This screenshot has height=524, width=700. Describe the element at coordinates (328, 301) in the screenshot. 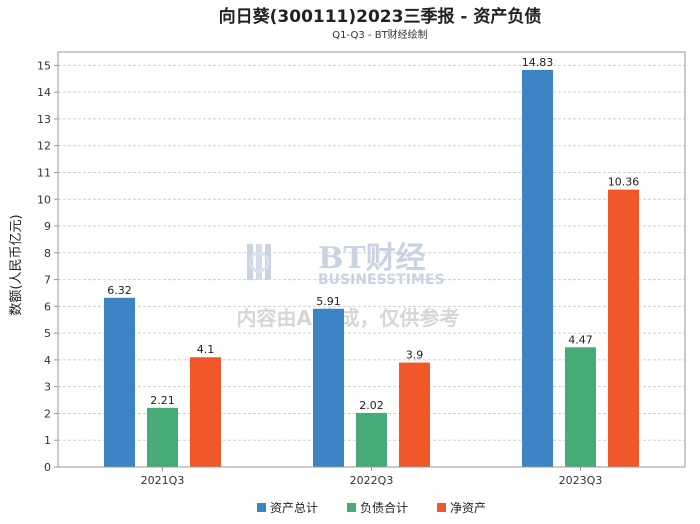

I see `data-label: 5.91` at that location.